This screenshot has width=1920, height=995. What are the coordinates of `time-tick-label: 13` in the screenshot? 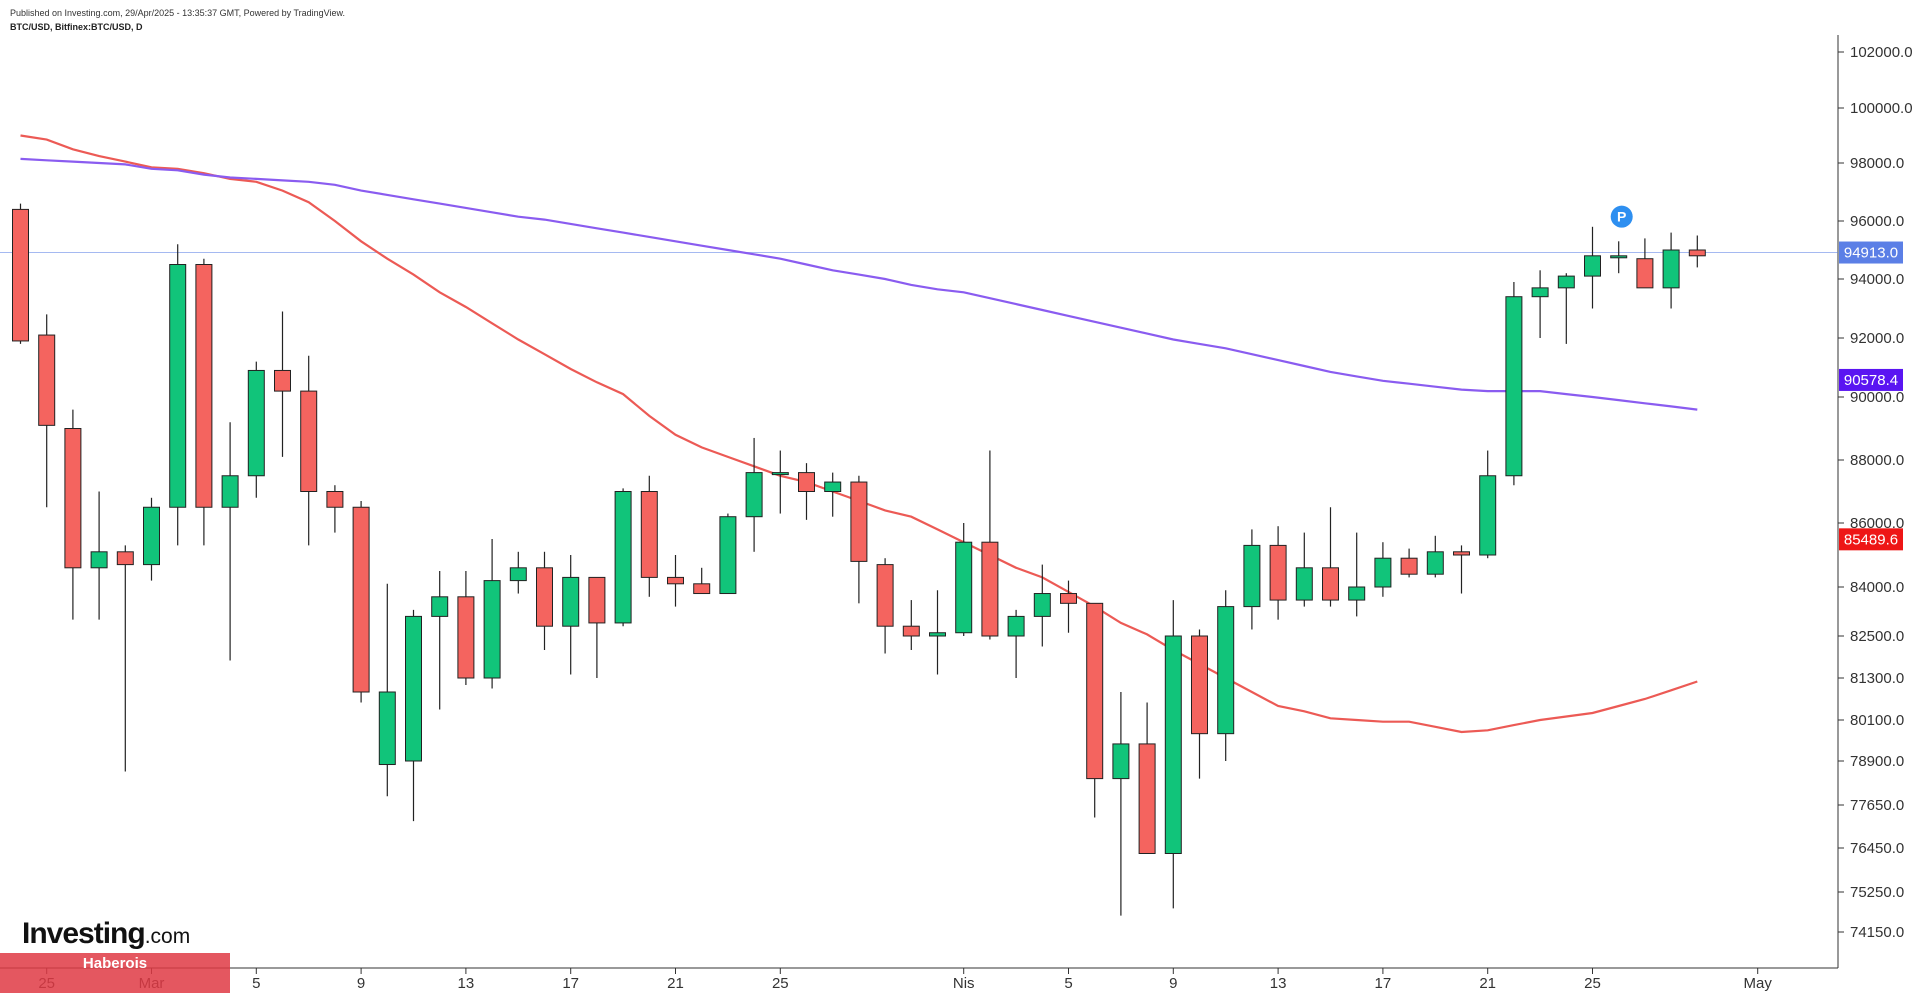 It's located at (466, 983).